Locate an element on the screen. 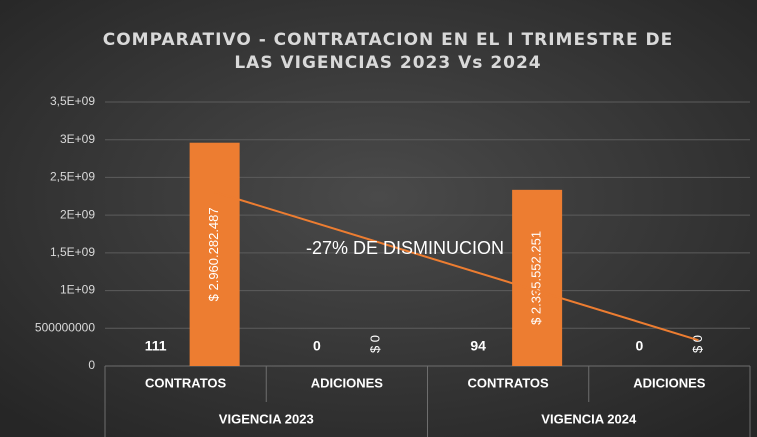  y-tick-label: 2E+09 is located at coordinates (77, 214).